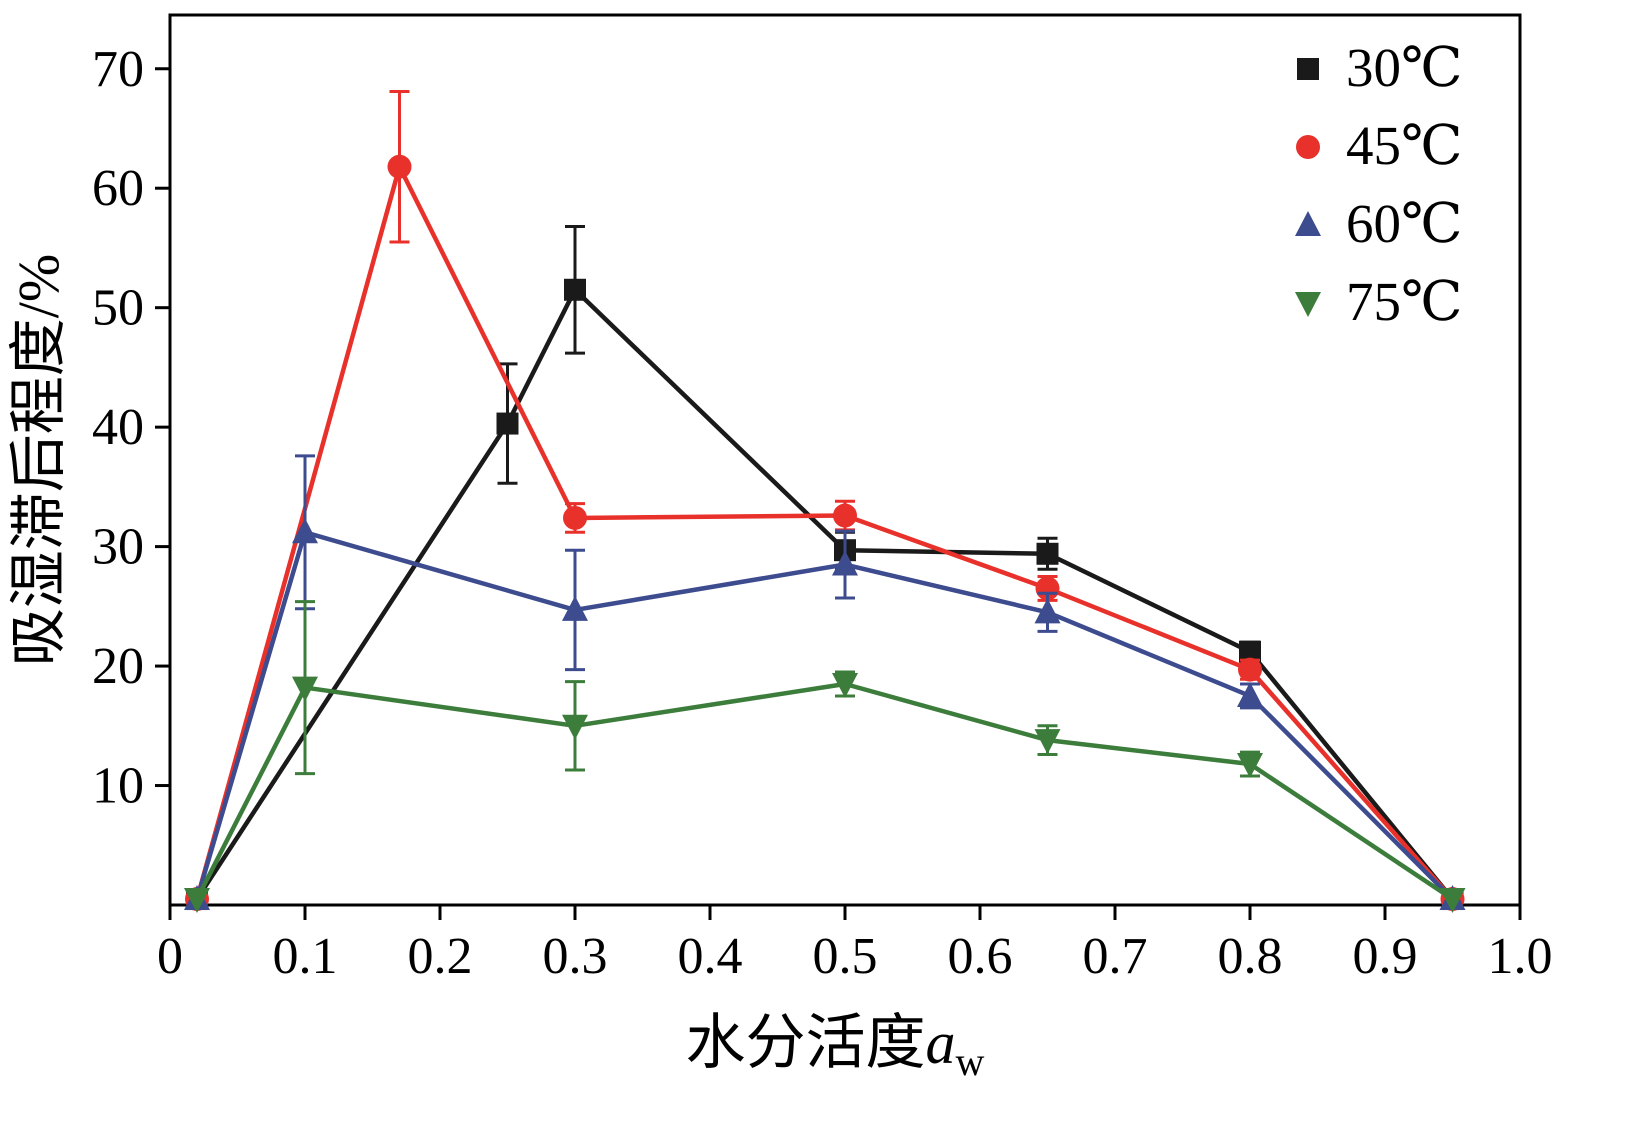 This screenshot has width=1643, height=1125. I want to click on x-tick-label: 0.2, so click(440, 956).